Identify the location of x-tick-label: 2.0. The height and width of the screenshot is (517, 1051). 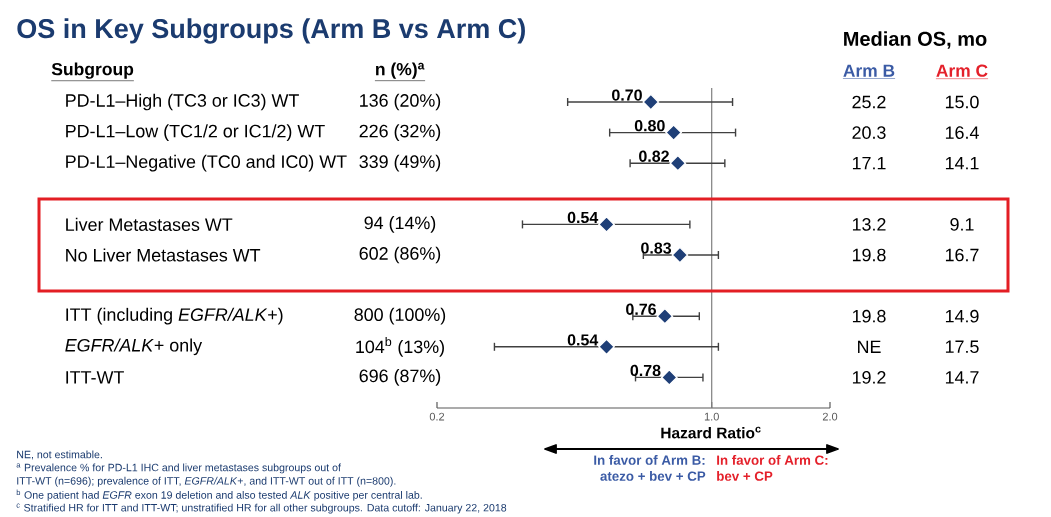
(830, 416).